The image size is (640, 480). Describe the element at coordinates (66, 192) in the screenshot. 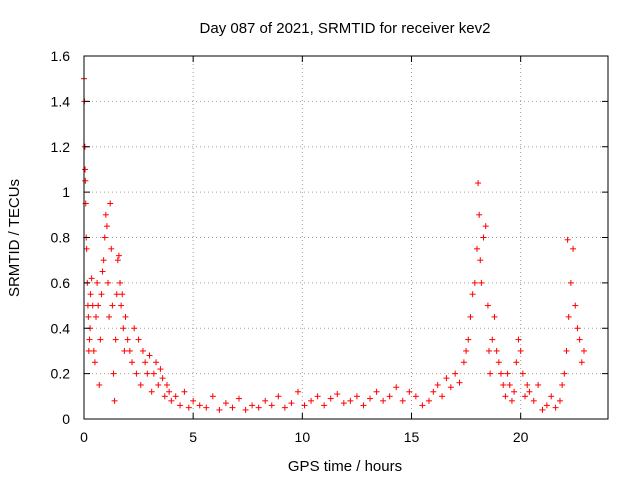

I see `y-tick-label: 1` at that location.